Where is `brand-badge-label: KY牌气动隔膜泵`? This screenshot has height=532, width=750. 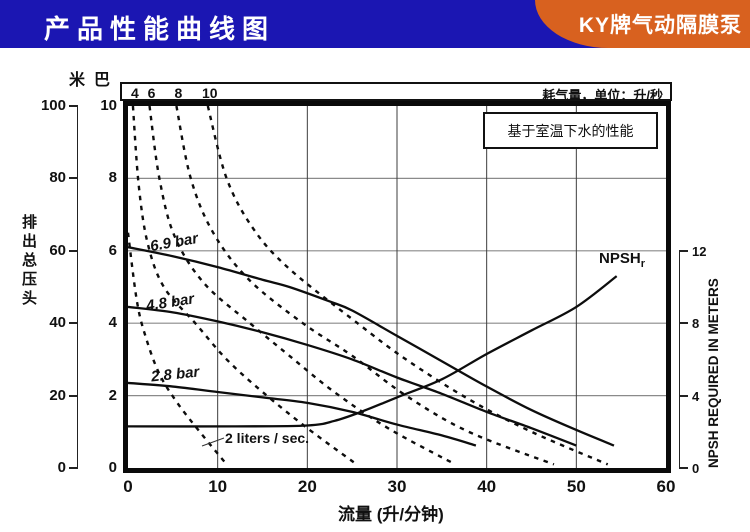 brand-badge-label: KY牌气动隔膜泵 is located at coordinates (660, 25).